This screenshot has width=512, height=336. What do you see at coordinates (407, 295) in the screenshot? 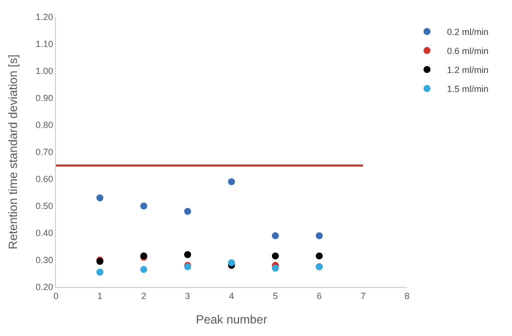
I see `x-tick-label: 8` at bounding box center [407, 295].